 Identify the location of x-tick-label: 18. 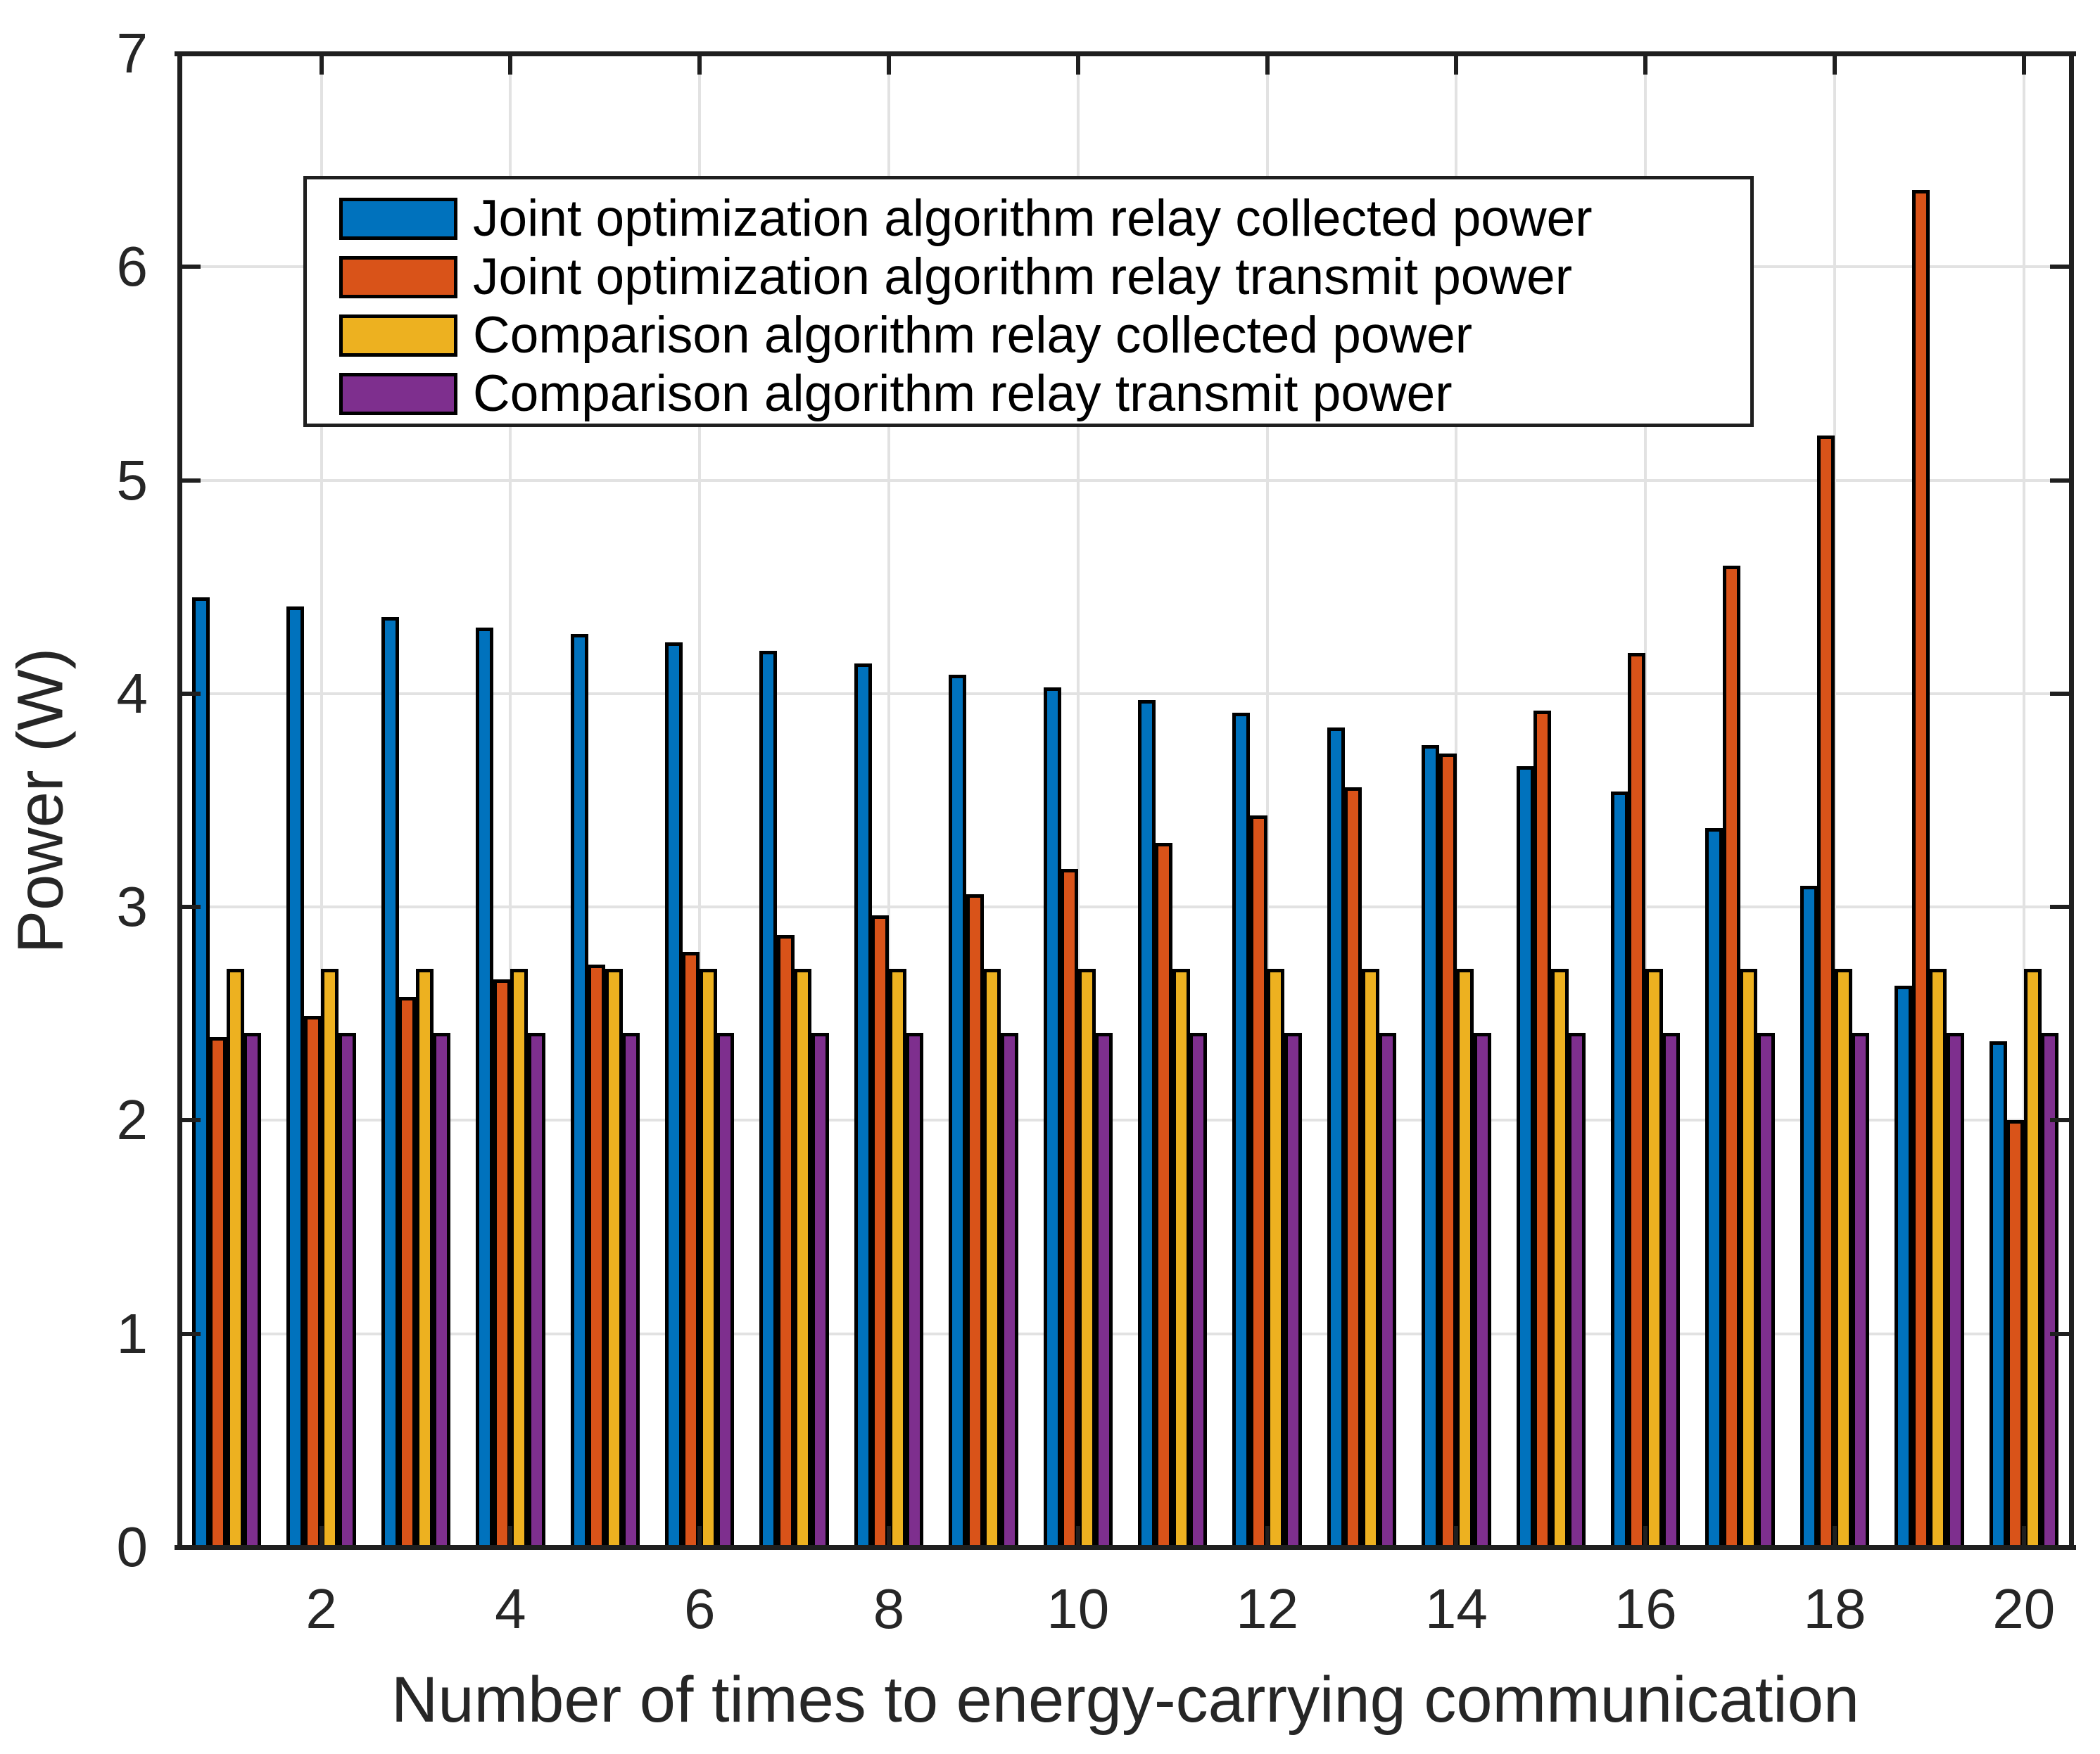
(1834, 1608).